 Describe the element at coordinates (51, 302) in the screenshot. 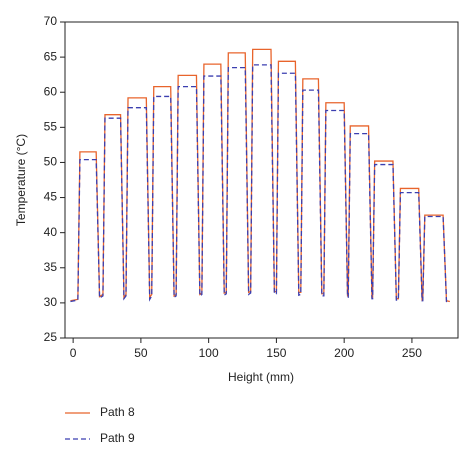

I see `y-tick-label: 30` at that location.